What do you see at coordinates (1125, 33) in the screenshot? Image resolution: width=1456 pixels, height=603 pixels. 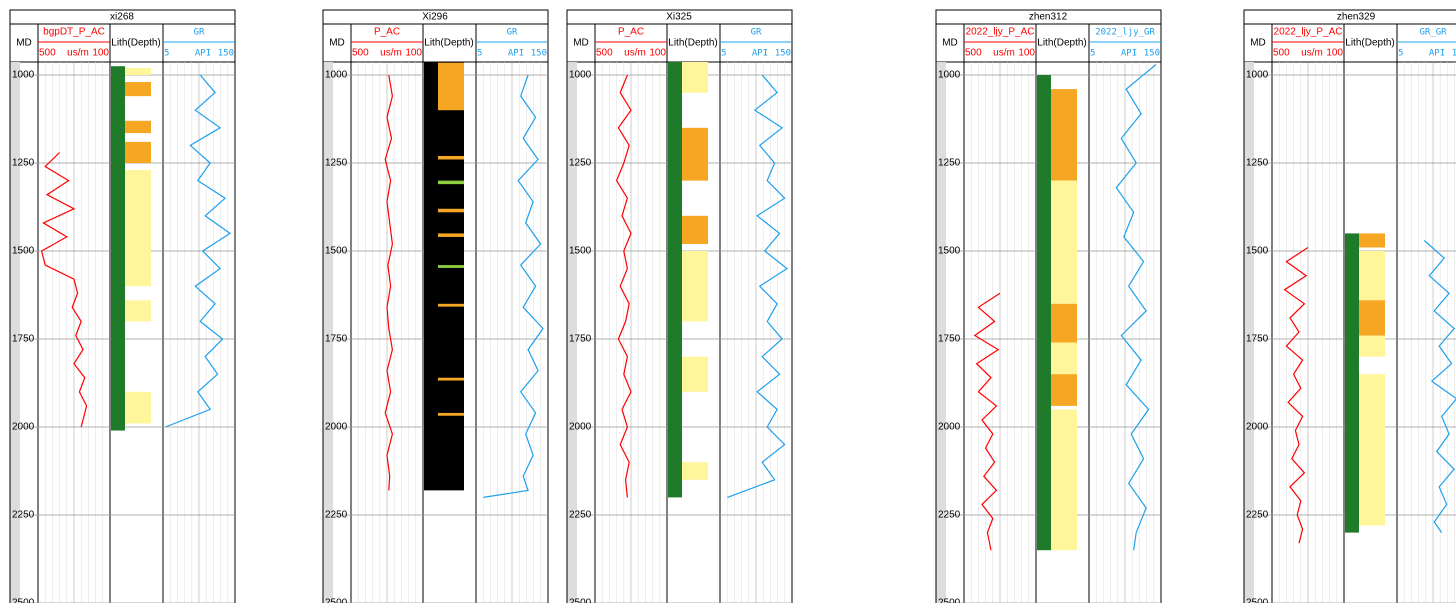 I see `curve-name: 2022_ljy_GR` at bounding box center [1125, 33].